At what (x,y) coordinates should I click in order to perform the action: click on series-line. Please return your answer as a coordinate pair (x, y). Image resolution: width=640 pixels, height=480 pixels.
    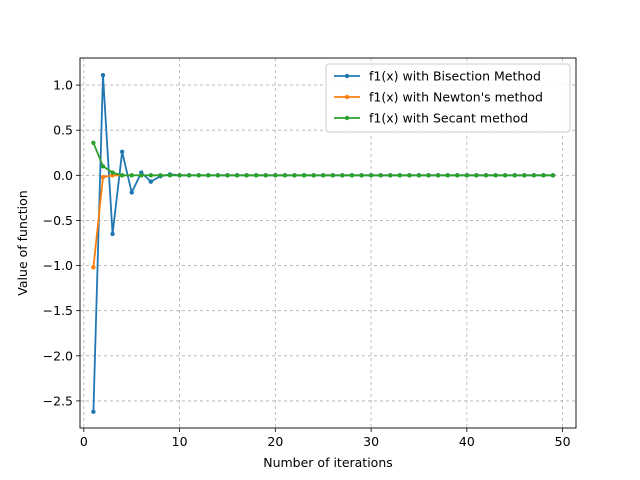
    Looking at the image, I should click on (107, 221).